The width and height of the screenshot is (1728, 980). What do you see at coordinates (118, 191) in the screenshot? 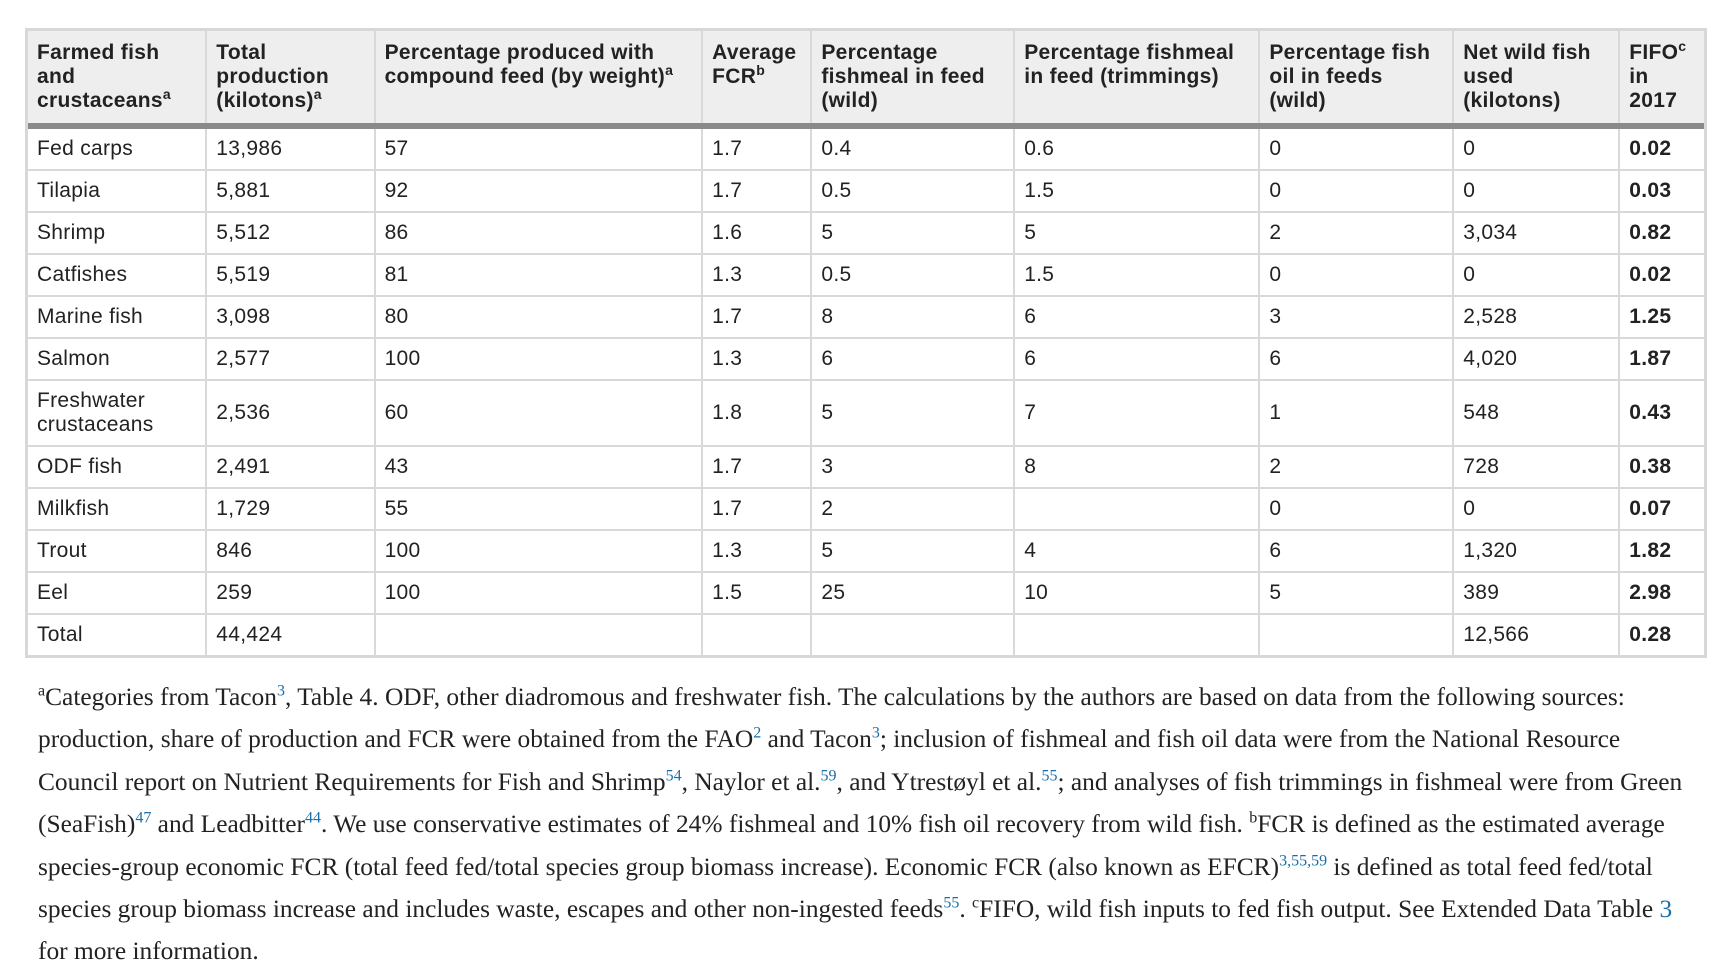
I see `row-label: Tilapia` at bounding box center [118, 191].